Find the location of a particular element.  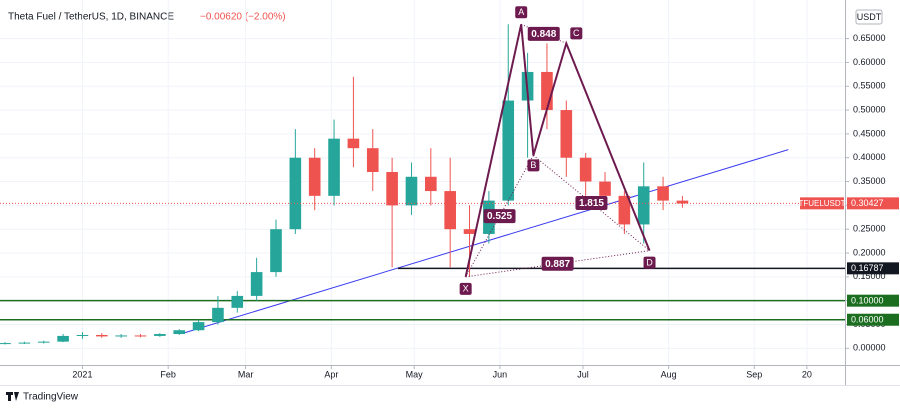

last-price-label: 0.30427 is located at coordinates (867, 203).